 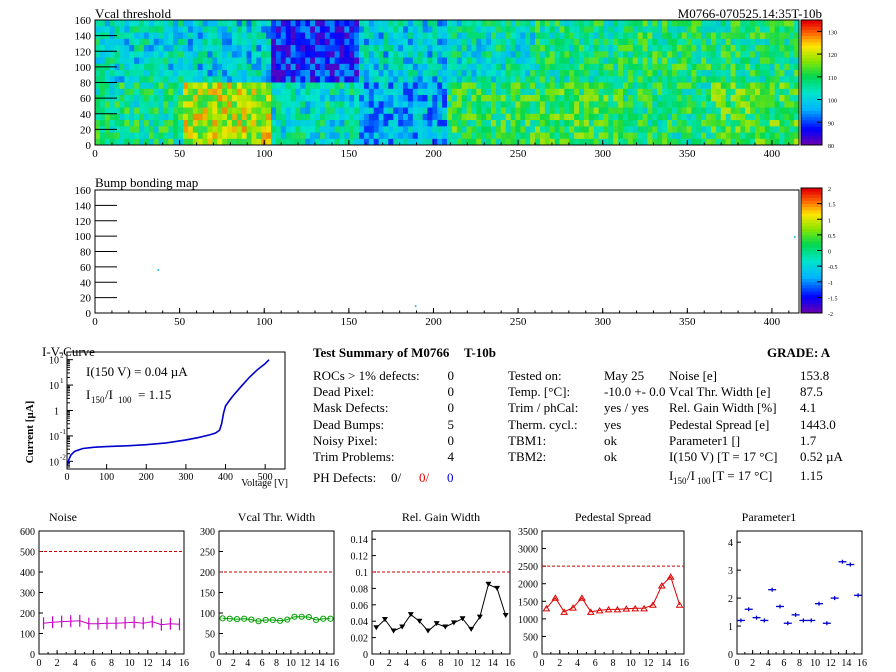 I want to click on y-tick-label: 3000, so click(x=528, y=550).